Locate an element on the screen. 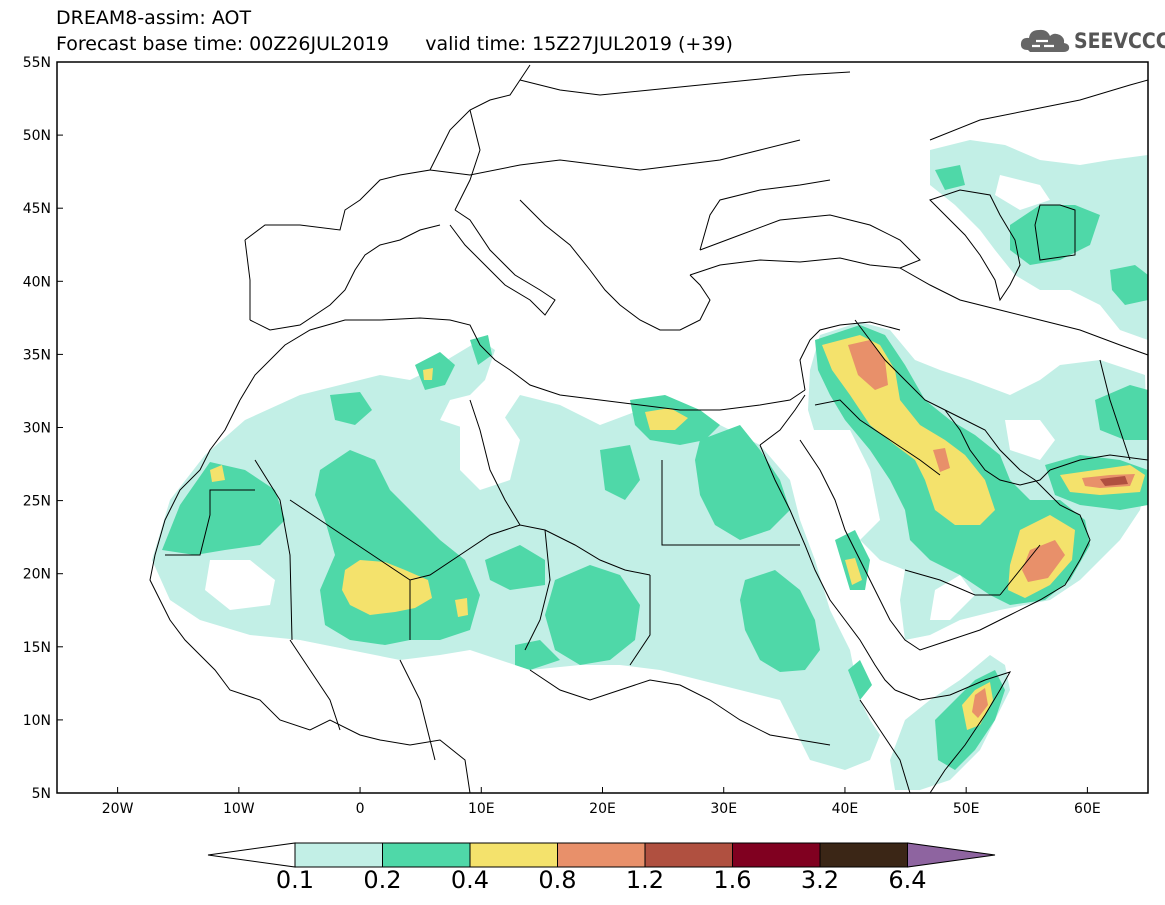  valid-time: valid time: 15Z27JUL2019 (+39) is located at coordinates (579, 44).